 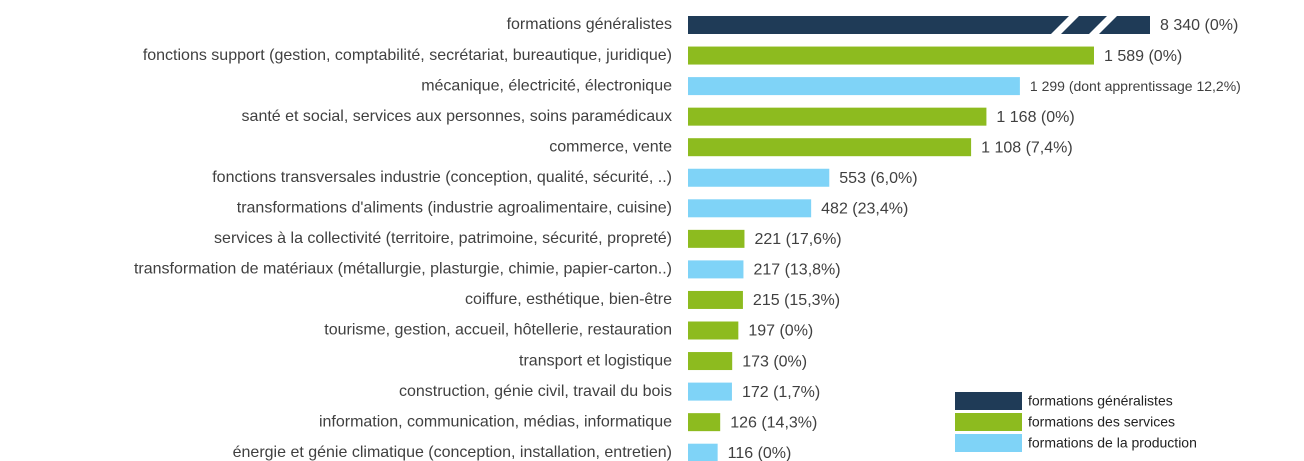 I want to click on value-label: 221 (17,6%), so click(x=797, y=239).